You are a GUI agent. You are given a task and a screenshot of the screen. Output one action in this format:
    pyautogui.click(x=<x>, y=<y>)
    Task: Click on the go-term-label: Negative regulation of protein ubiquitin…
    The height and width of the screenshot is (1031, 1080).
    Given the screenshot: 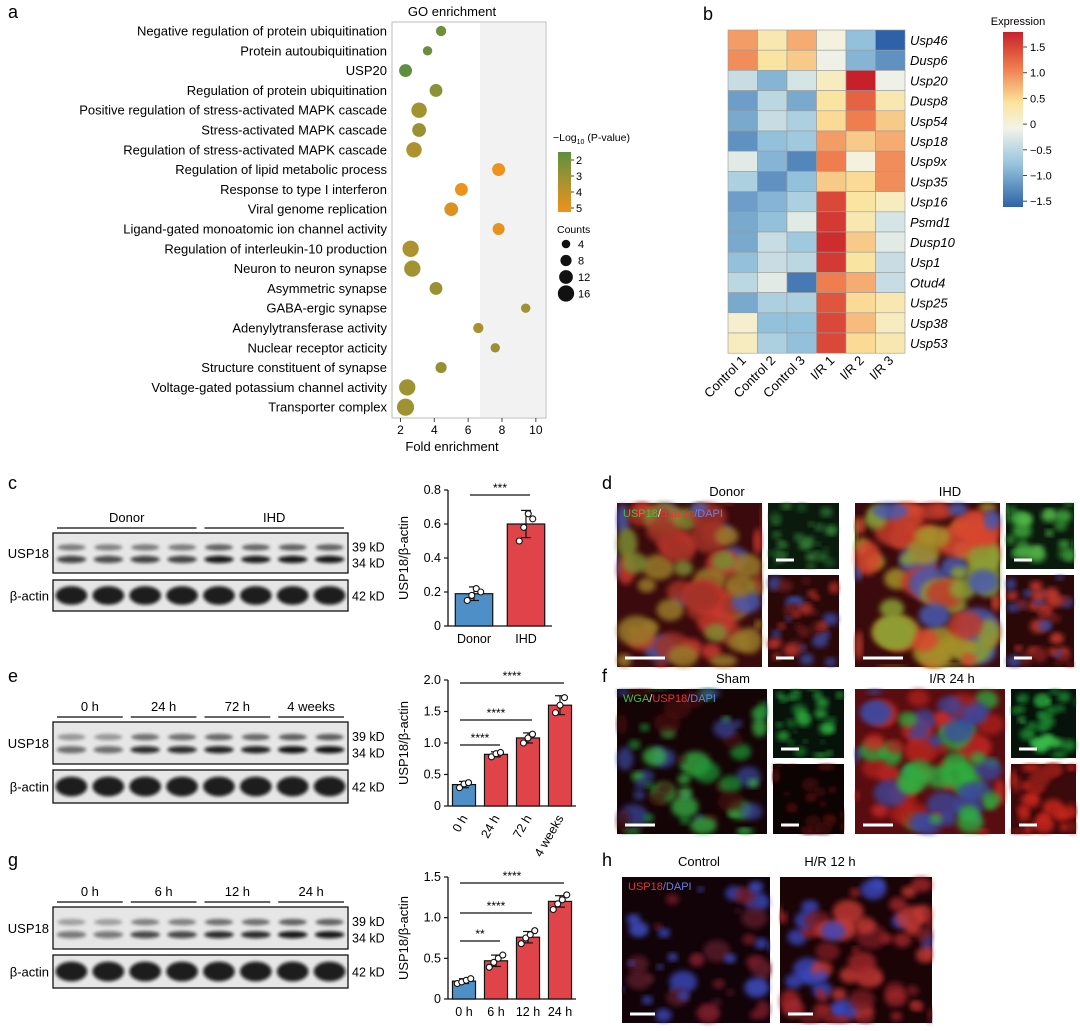 What is the action you would take?
    pyautogui.click(x=262, y=31)
    